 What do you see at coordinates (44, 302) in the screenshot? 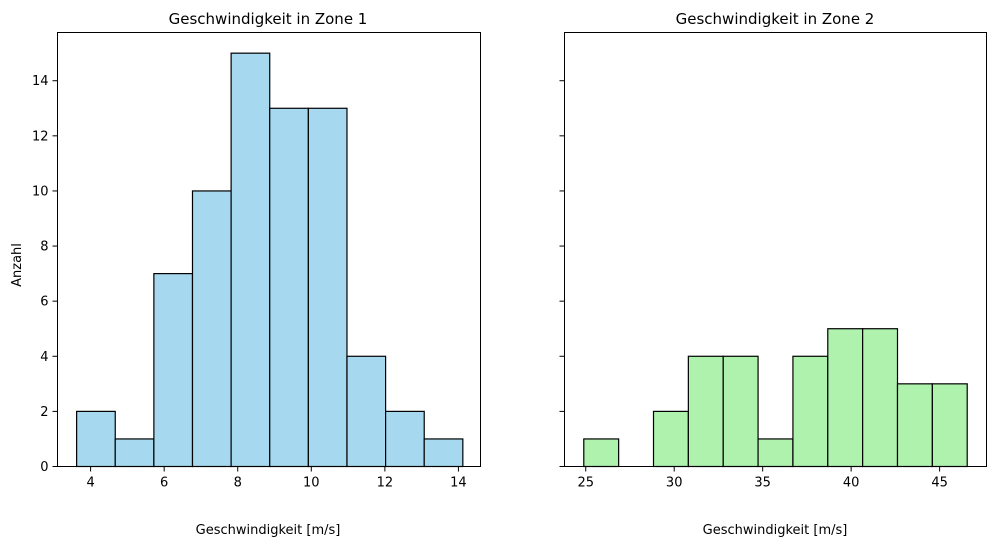
I see `y-tick-label: 6` at bounding box center [44, 302].